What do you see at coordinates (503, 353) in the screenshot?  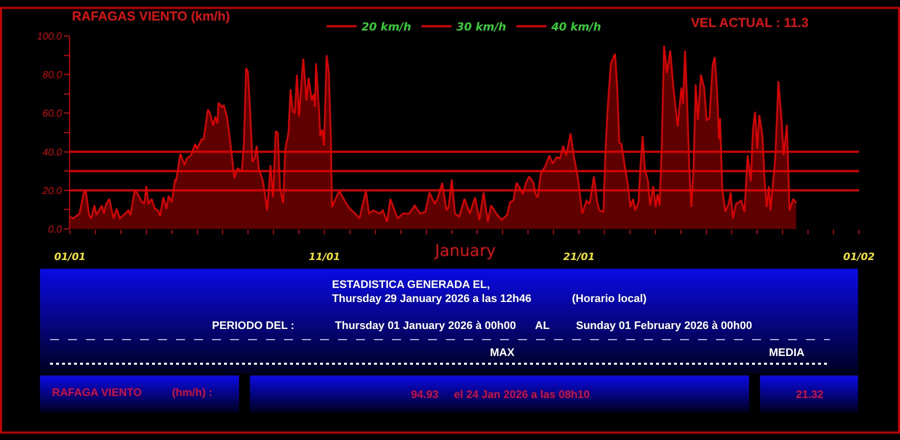 I see `text: MAX` at bounding box center [503, 353].